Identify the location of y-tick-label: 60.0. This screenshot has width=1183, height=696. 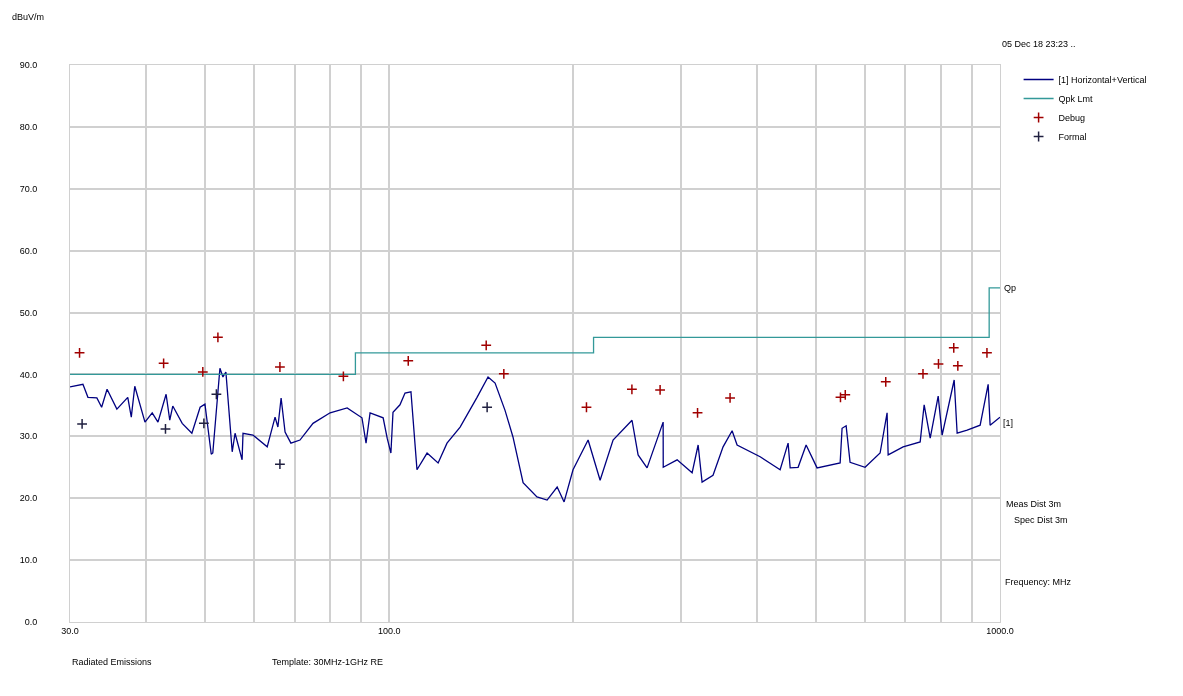
(28, 250).